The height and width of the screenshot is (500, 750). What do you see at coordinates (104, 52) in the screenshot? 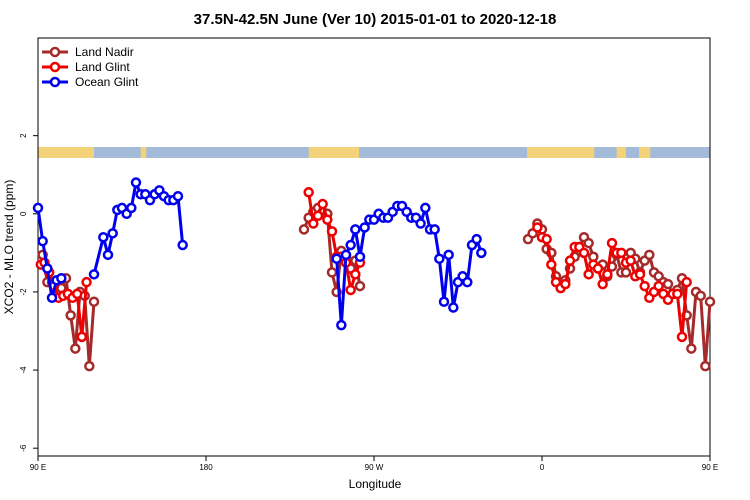
I see `legend-label: Land Nadir` at bounding box center [104, 52].